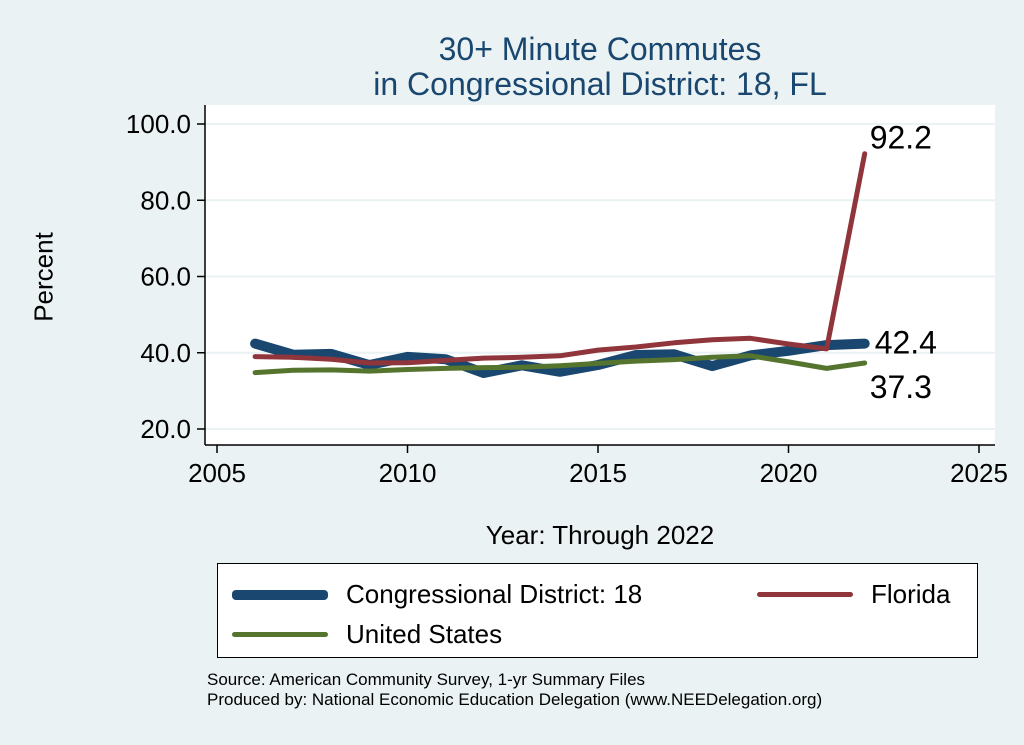  I want to click on x-tick-label: 2005, so click(217, 473).